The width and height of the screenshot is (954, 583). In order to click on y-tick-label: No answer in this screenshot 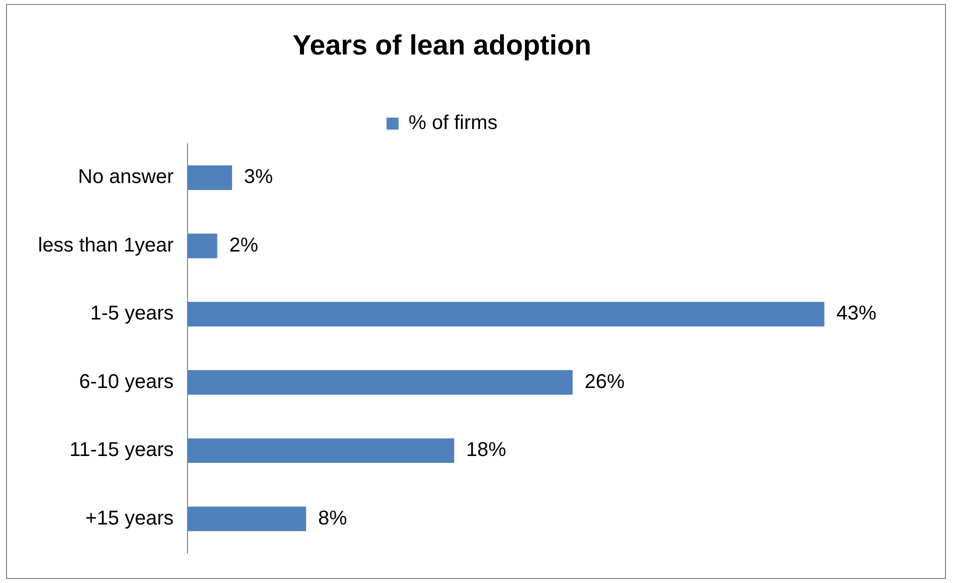, I will do `click(126, 177)`.